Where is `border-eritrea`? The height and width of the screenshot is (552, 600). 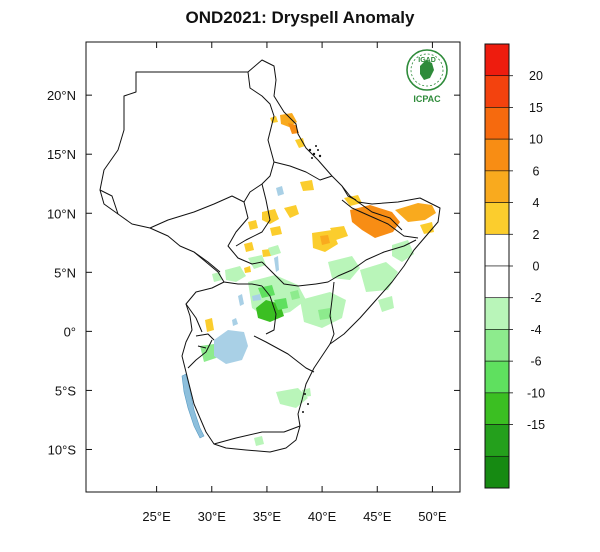 border-eritrea is located at coordinates (303, 171).